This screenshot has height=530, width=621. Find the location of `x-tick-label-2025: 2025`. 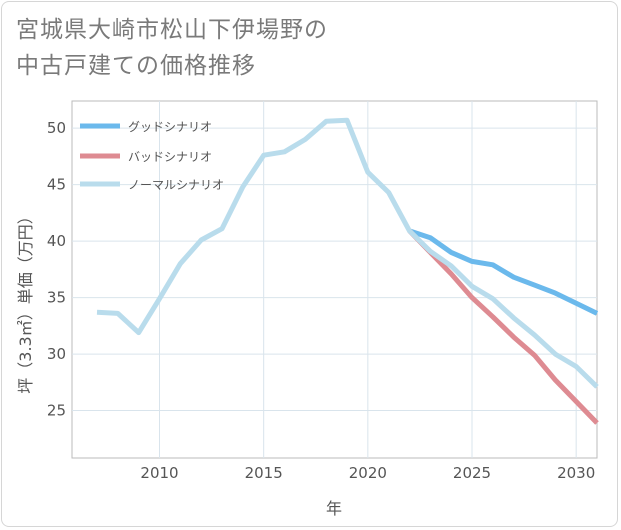

x-tick-label-2025: 2025 is located at coordinates (472, 473).